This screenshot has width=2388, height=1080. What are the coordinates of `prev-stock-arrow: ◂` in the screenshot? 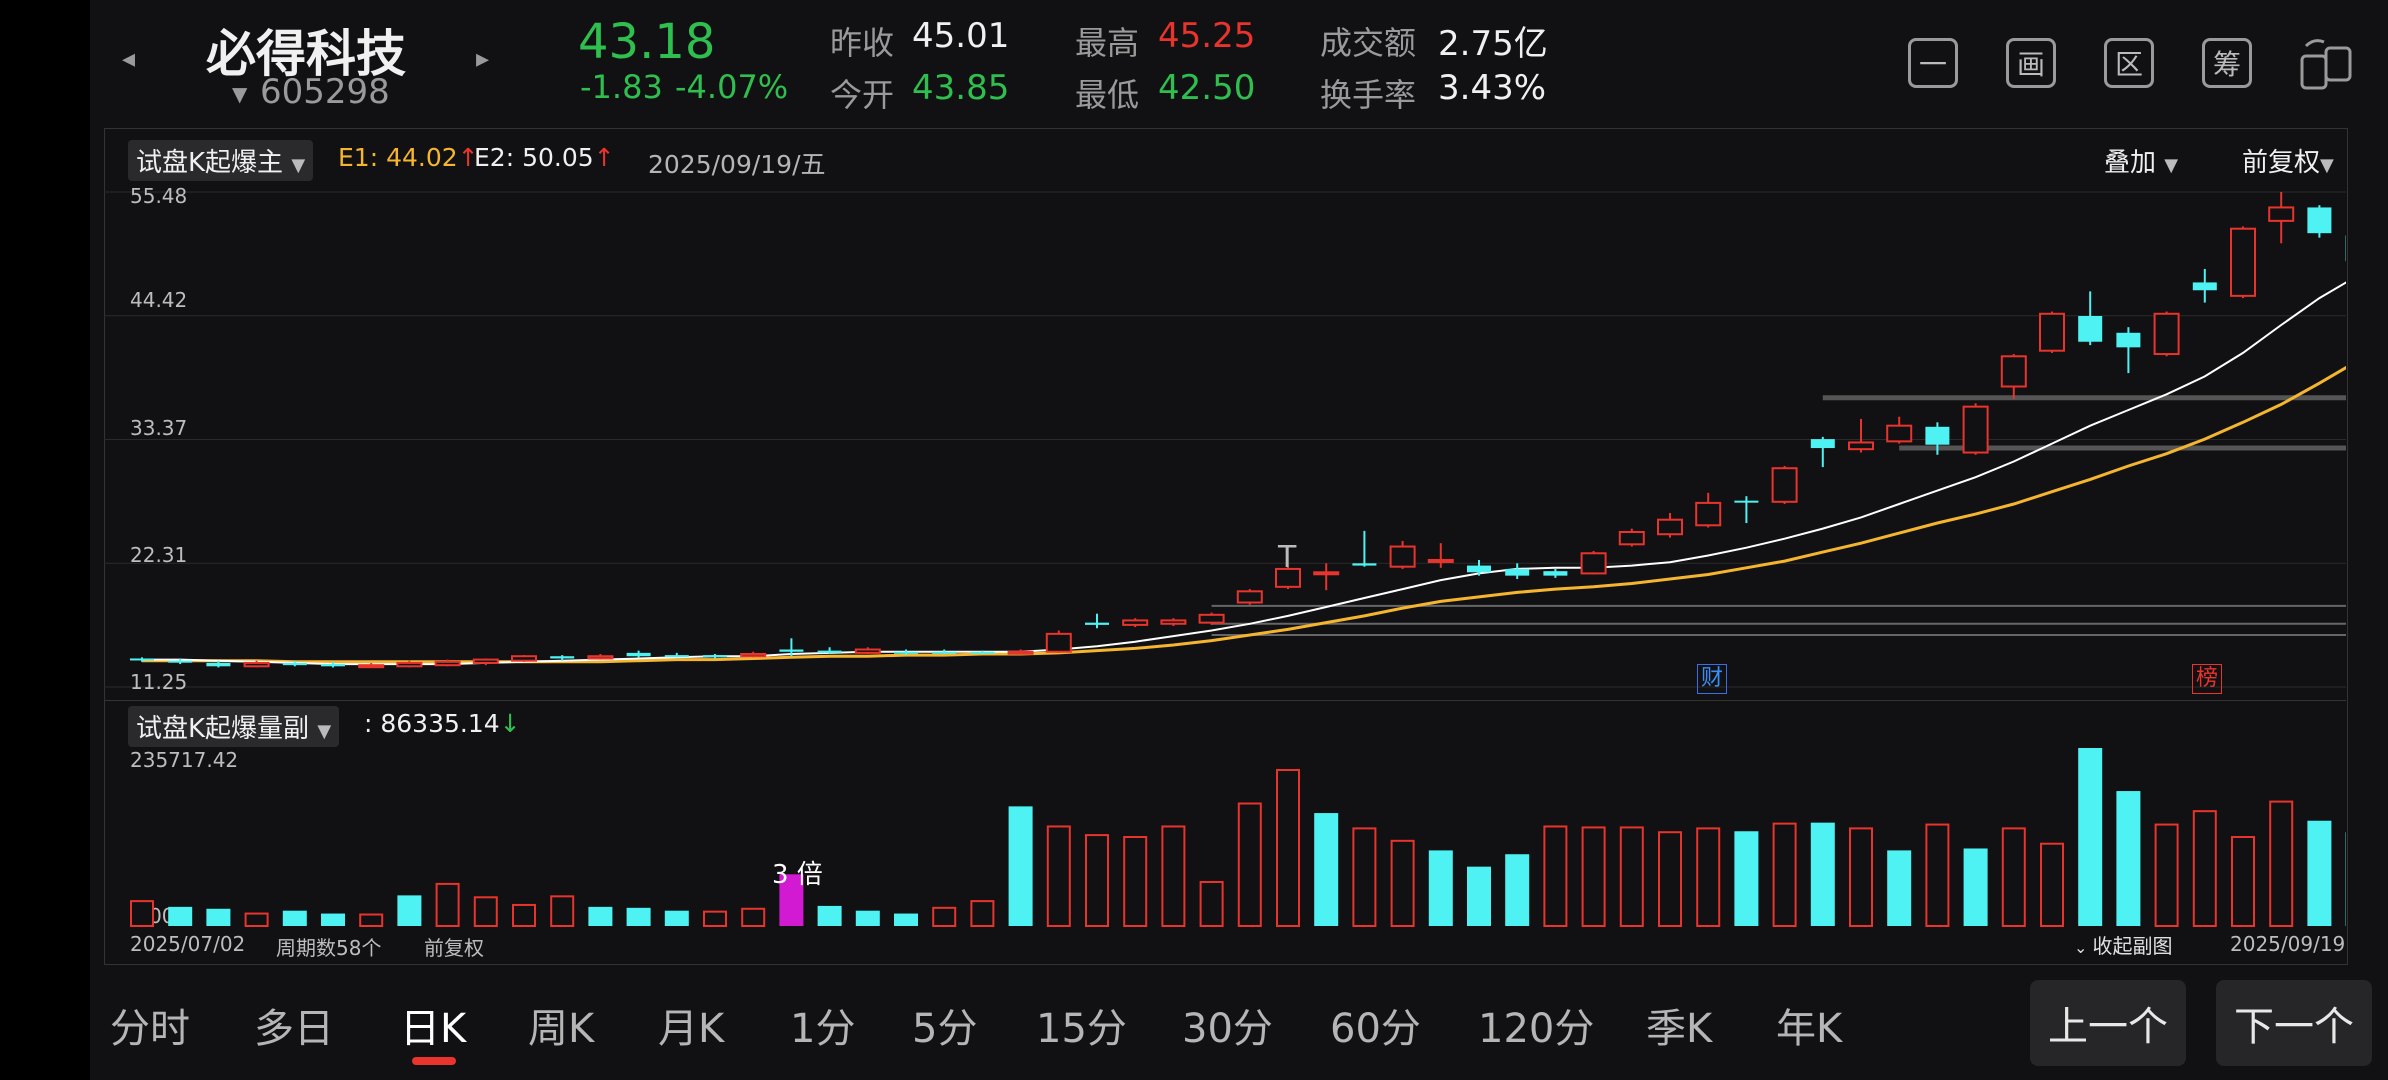 It's located at (129, 59).